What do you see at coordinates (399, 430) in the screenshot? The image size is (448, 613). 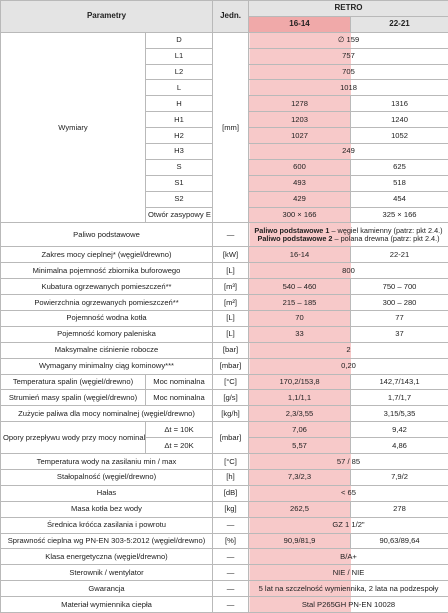 I see `value: 9,42` at bounding box center [399, 430].